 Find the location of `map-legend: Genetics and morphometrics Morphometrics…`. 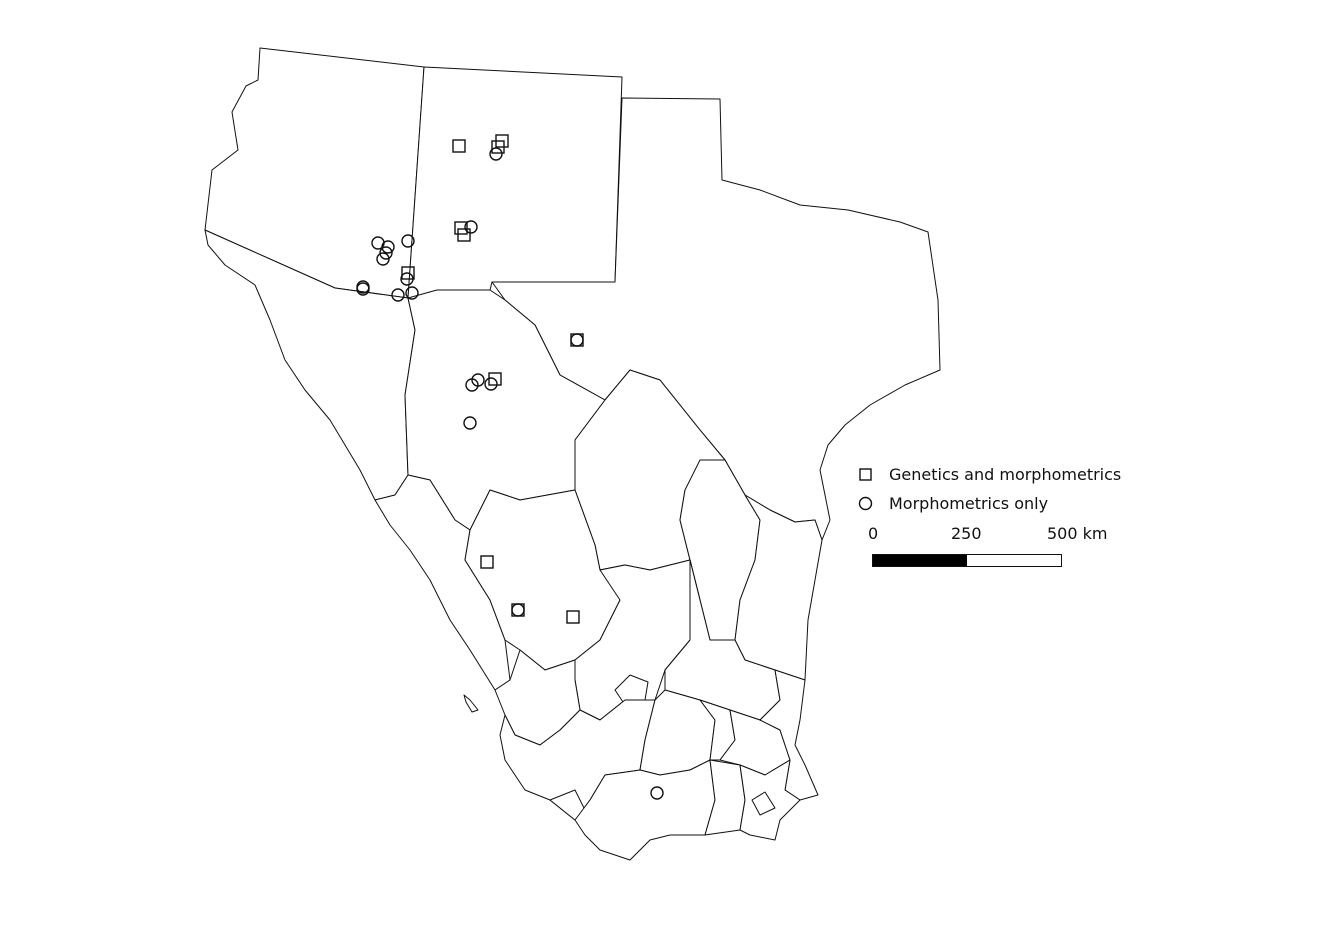

map-legend: Genetics and morphometrics Morphometrics… is located at coordinates (988, 489).